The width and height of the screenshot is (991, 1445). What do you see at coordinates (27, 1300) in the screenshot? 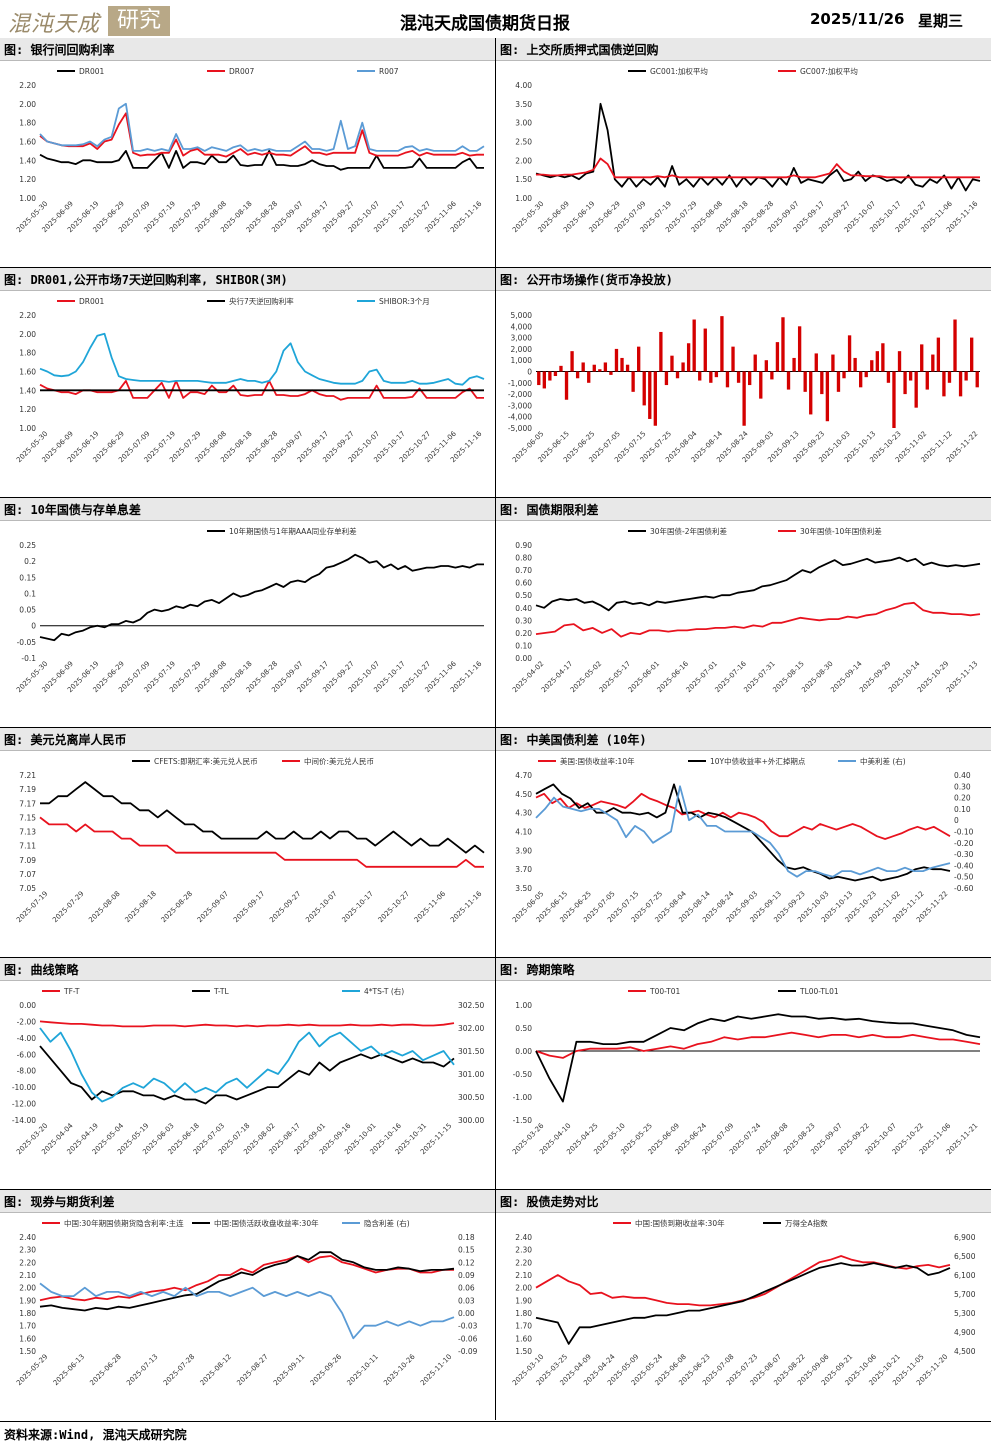
I see `y-tick-label: 1.90` at bounding box center [27, 1300].